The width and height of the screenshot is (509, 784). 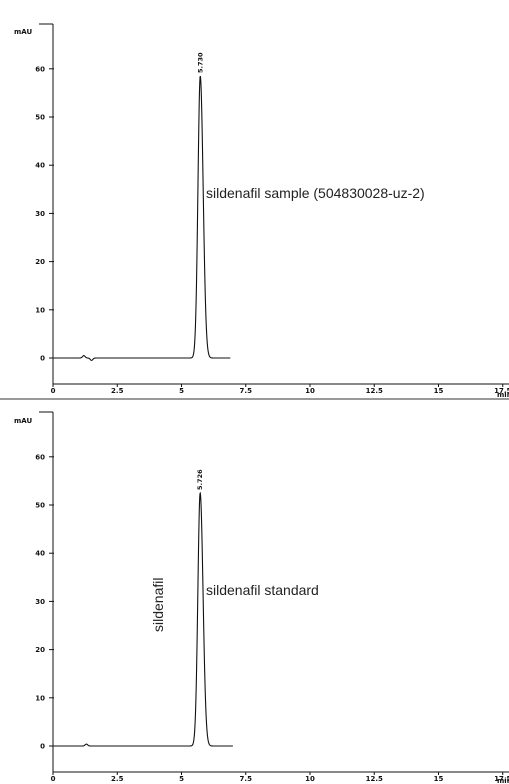 I want to click on peak-retention-label: 5.730, so click(x=200, y=62).